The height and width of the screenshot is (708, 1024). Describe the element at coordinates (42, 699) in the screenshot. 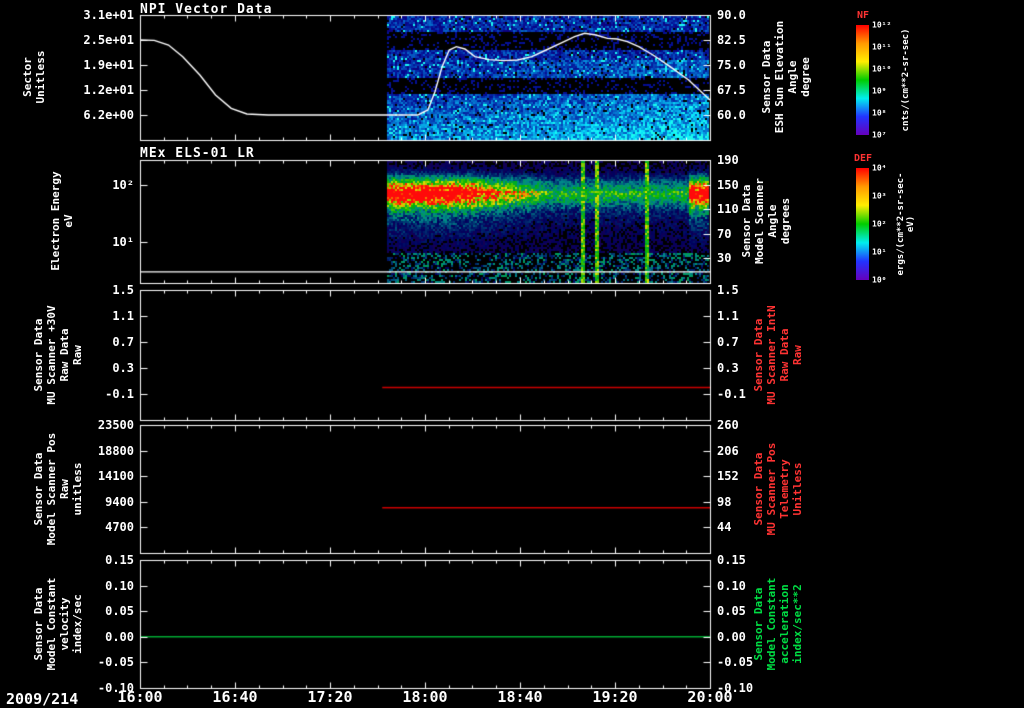

I see `date-label: 2009/214` at that location.